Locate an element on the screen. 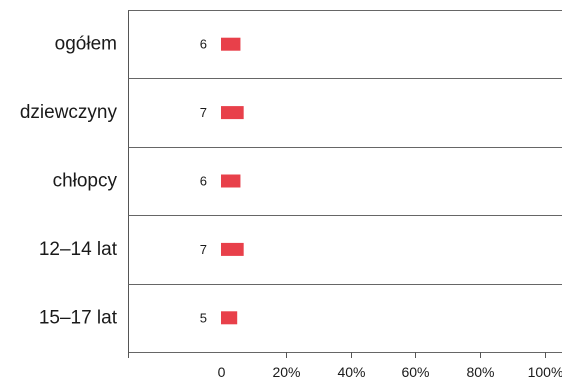  category-label: dziewczyny is located at coordinates (69, 112).